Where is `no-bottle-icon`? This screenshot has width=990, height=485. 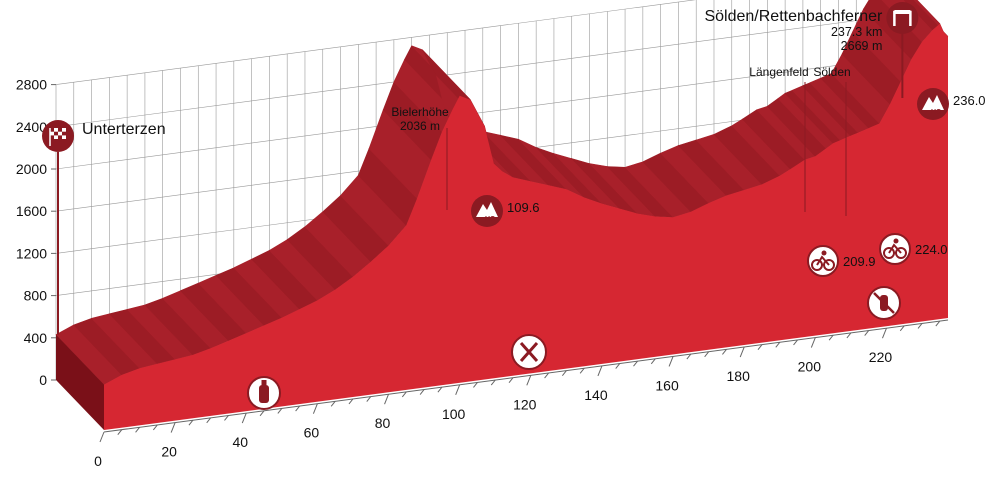
no-bottle-icon is located at coordinates (884, 303).